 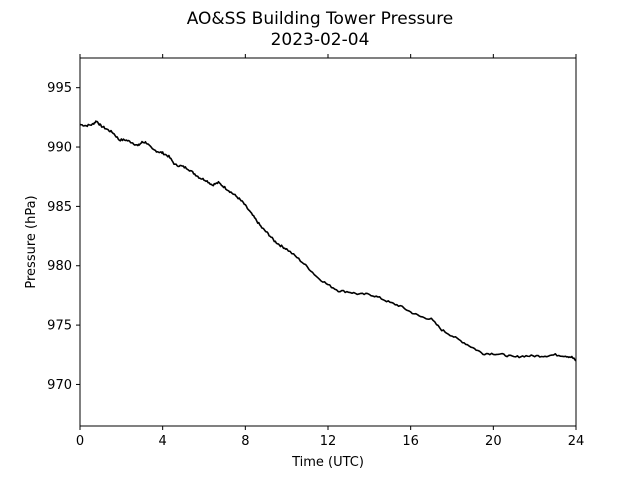 What do you see at coordinates (320, 40) in the screenshot?
I see `chart-subtitle: 2023-02-04` at bounding box center [320, 40].